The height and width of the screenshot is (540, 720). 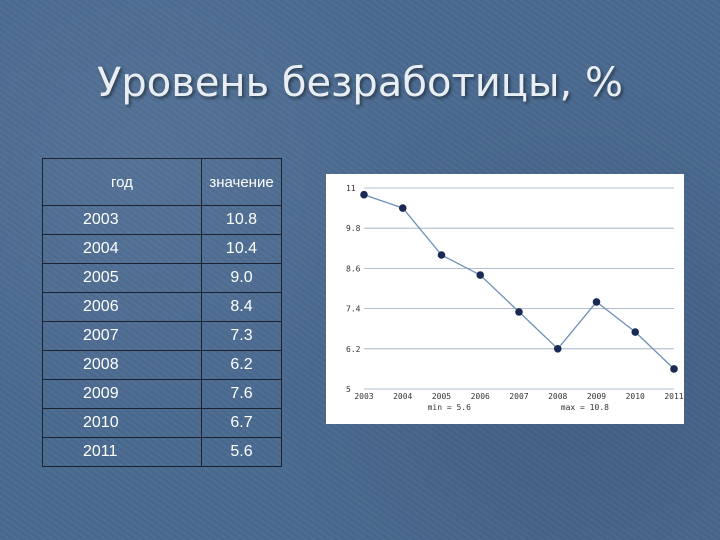 What do you see at coordinates (450, 407) in the screenshot?
I see `min-label: min = 5.6` at bounding box center [450, 407].